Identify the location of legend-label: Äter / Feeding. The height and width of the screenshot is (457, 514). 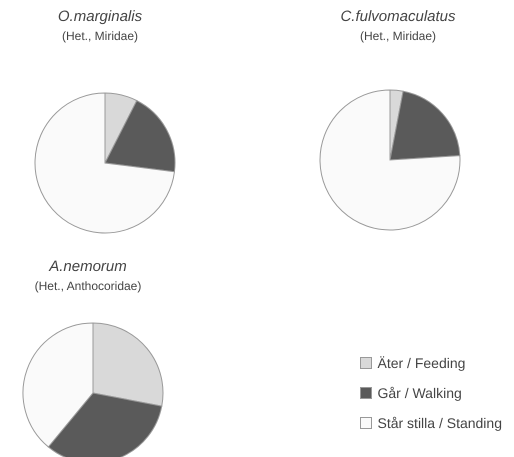
(421, 363).